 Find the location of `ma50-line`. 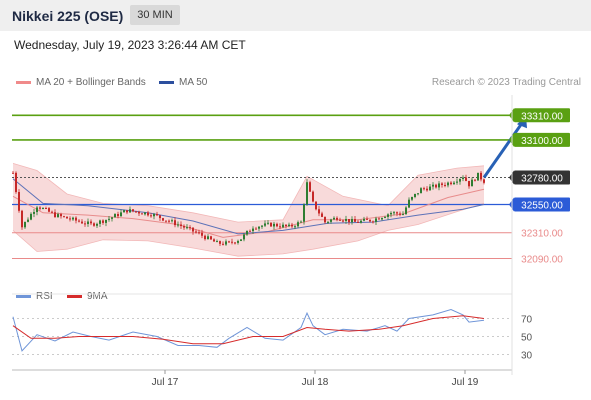

ma50-line is located at coordinates (248, 206).